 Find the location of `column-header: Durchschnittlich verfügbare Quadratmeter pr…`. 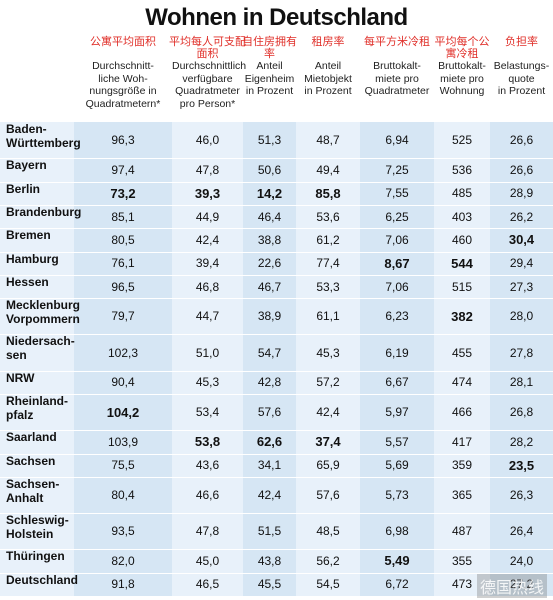

column-header: Durchschnittlich verfügbare Quadratmeter pr… is located at coordinates (209, 85).